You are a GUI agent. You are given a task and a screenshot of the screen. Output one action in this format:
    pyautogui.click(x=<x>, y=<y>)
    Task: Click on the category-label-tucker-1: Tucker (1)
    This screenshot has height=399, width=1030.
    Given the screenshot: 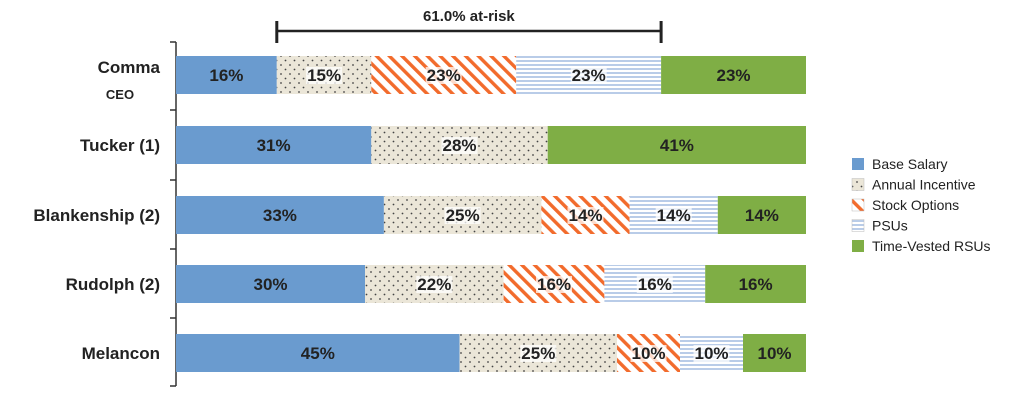 What is the action you would take?
    pyautogui.click(x=120, y=145)
    